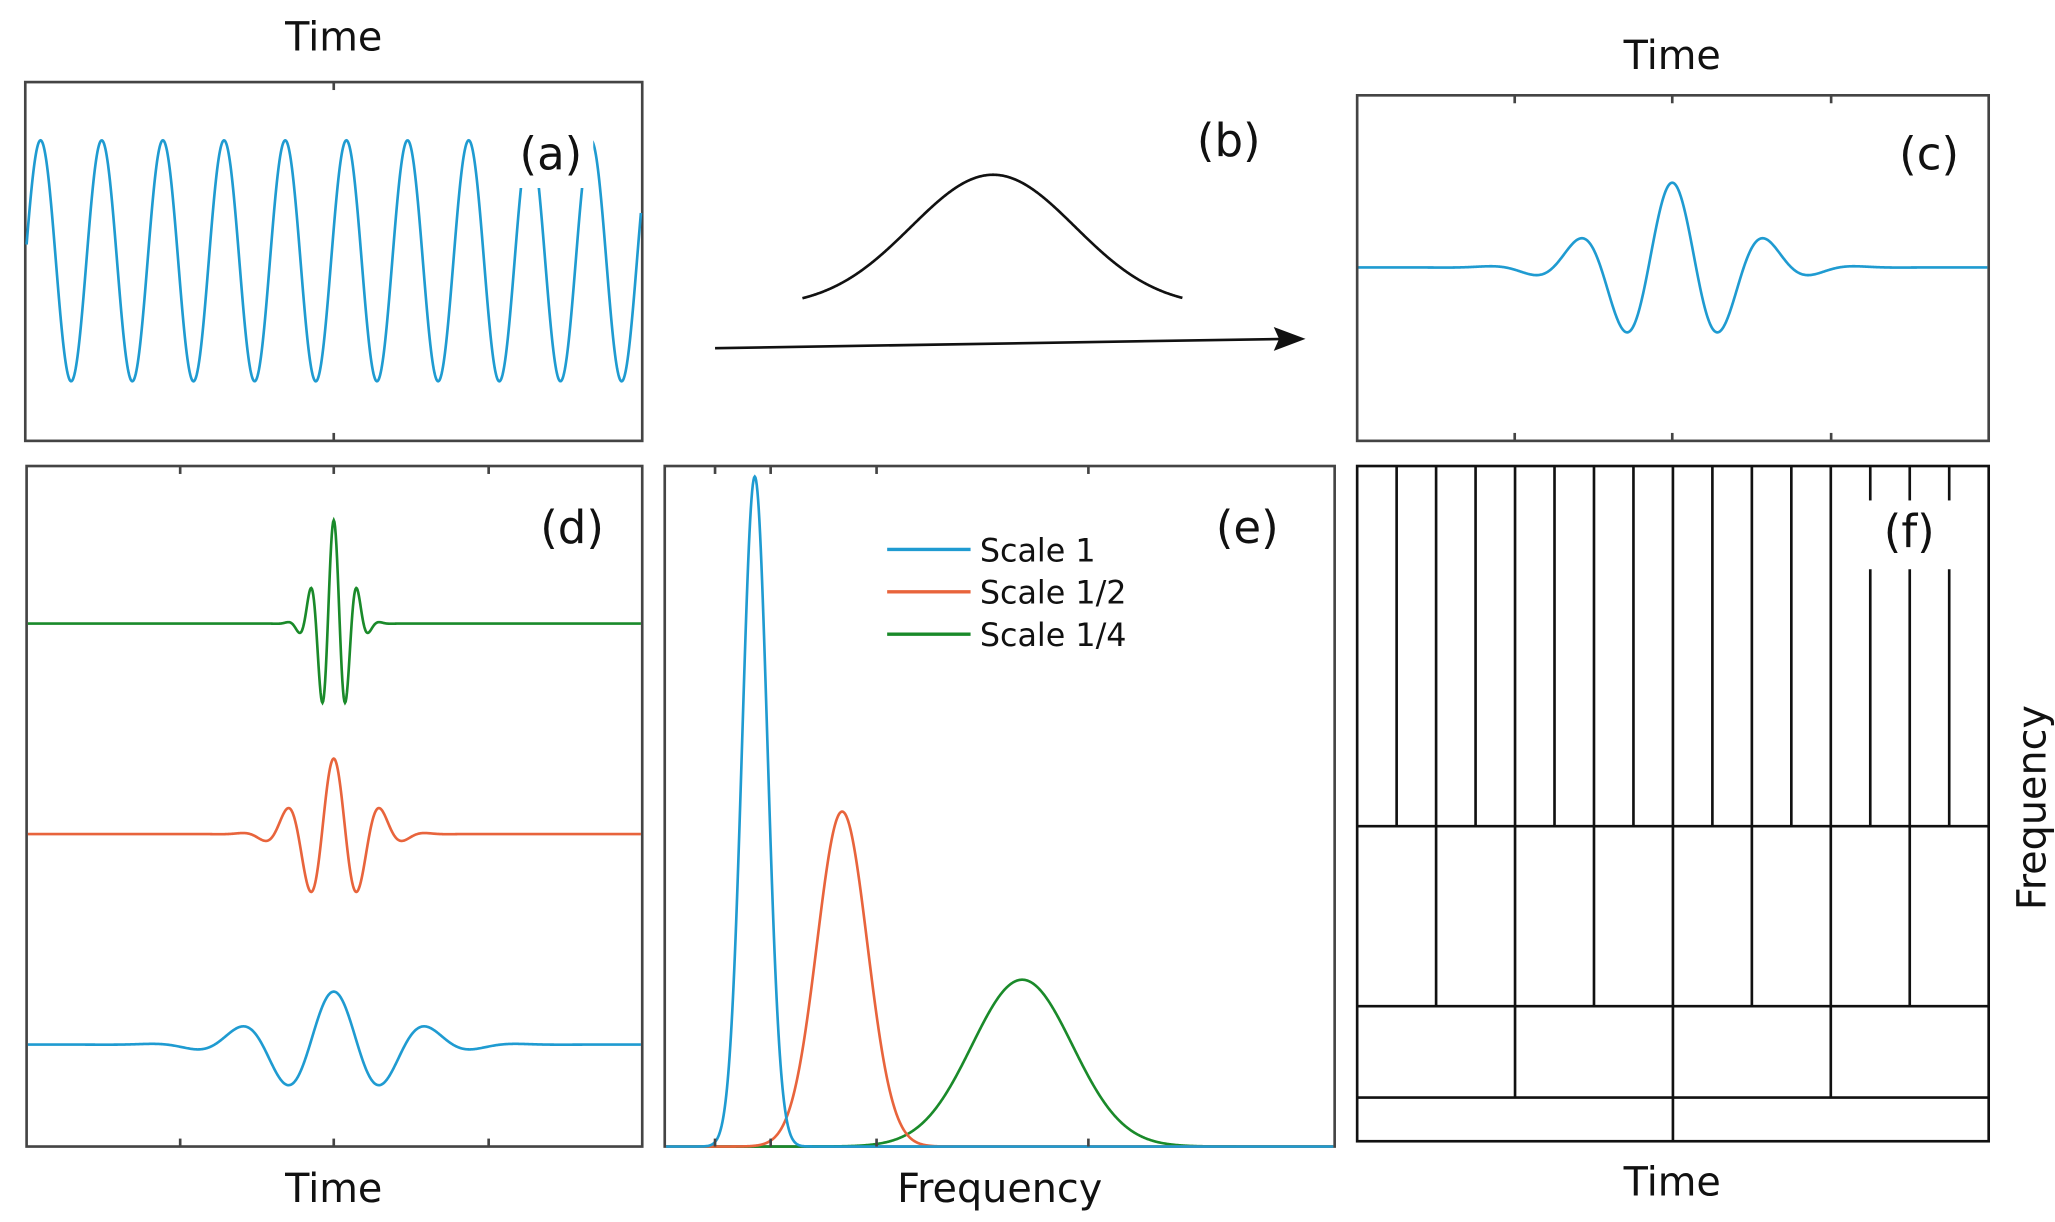 This screenshot has width=2055, height=1222. I want to click on panel-c-label: (c), so click(1929, 153).